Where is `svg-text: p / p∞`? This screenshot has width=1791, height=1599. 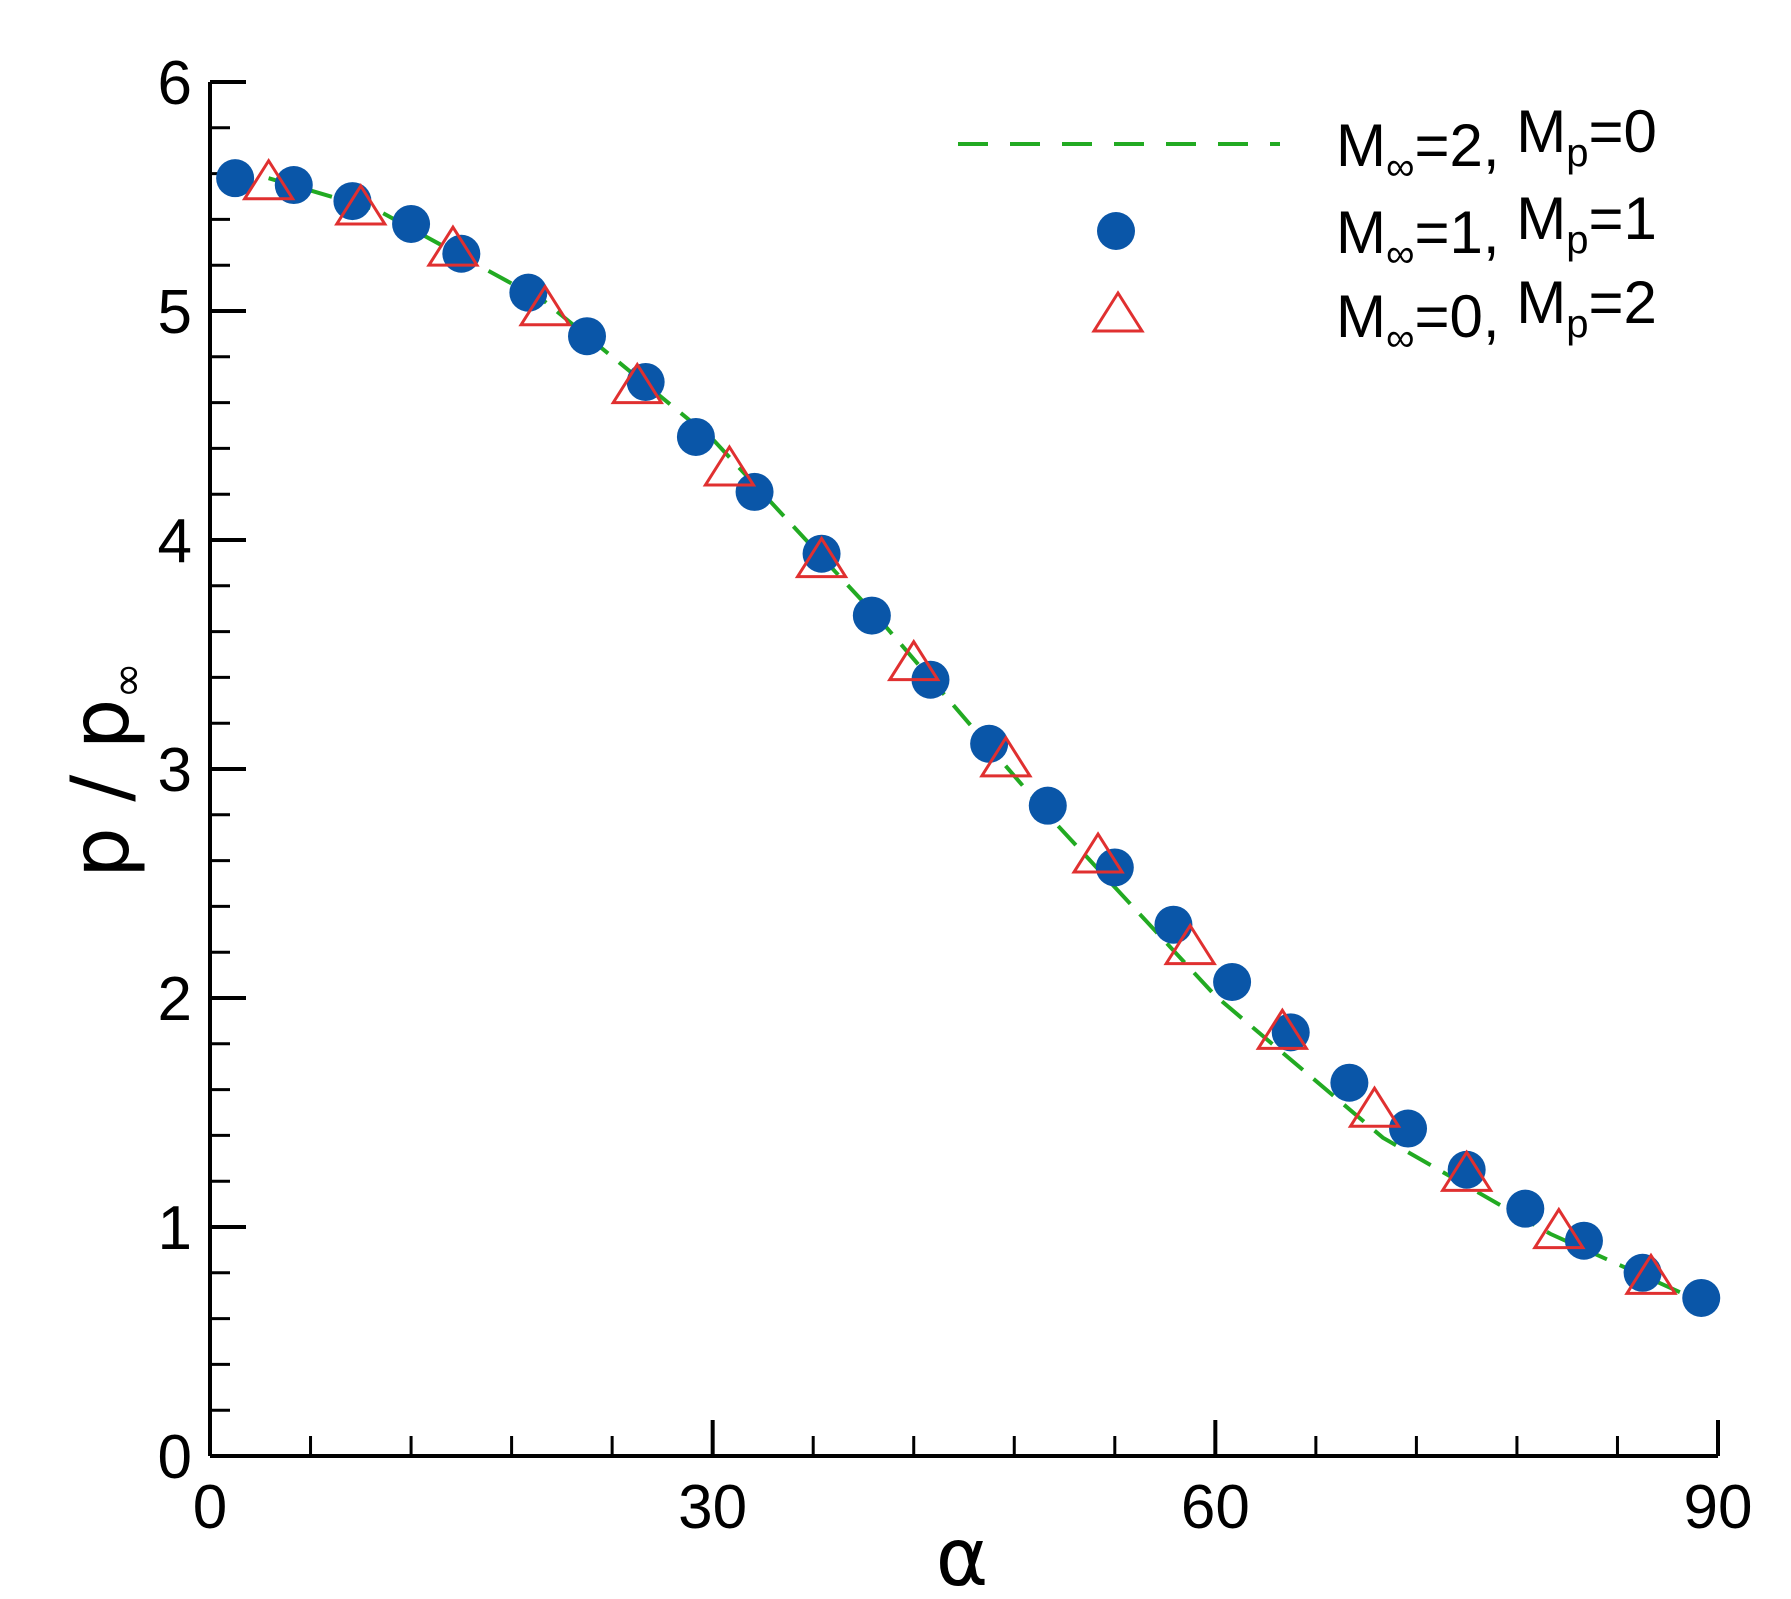 svg-text: p / p∞ is located at coordinates (103, 770).